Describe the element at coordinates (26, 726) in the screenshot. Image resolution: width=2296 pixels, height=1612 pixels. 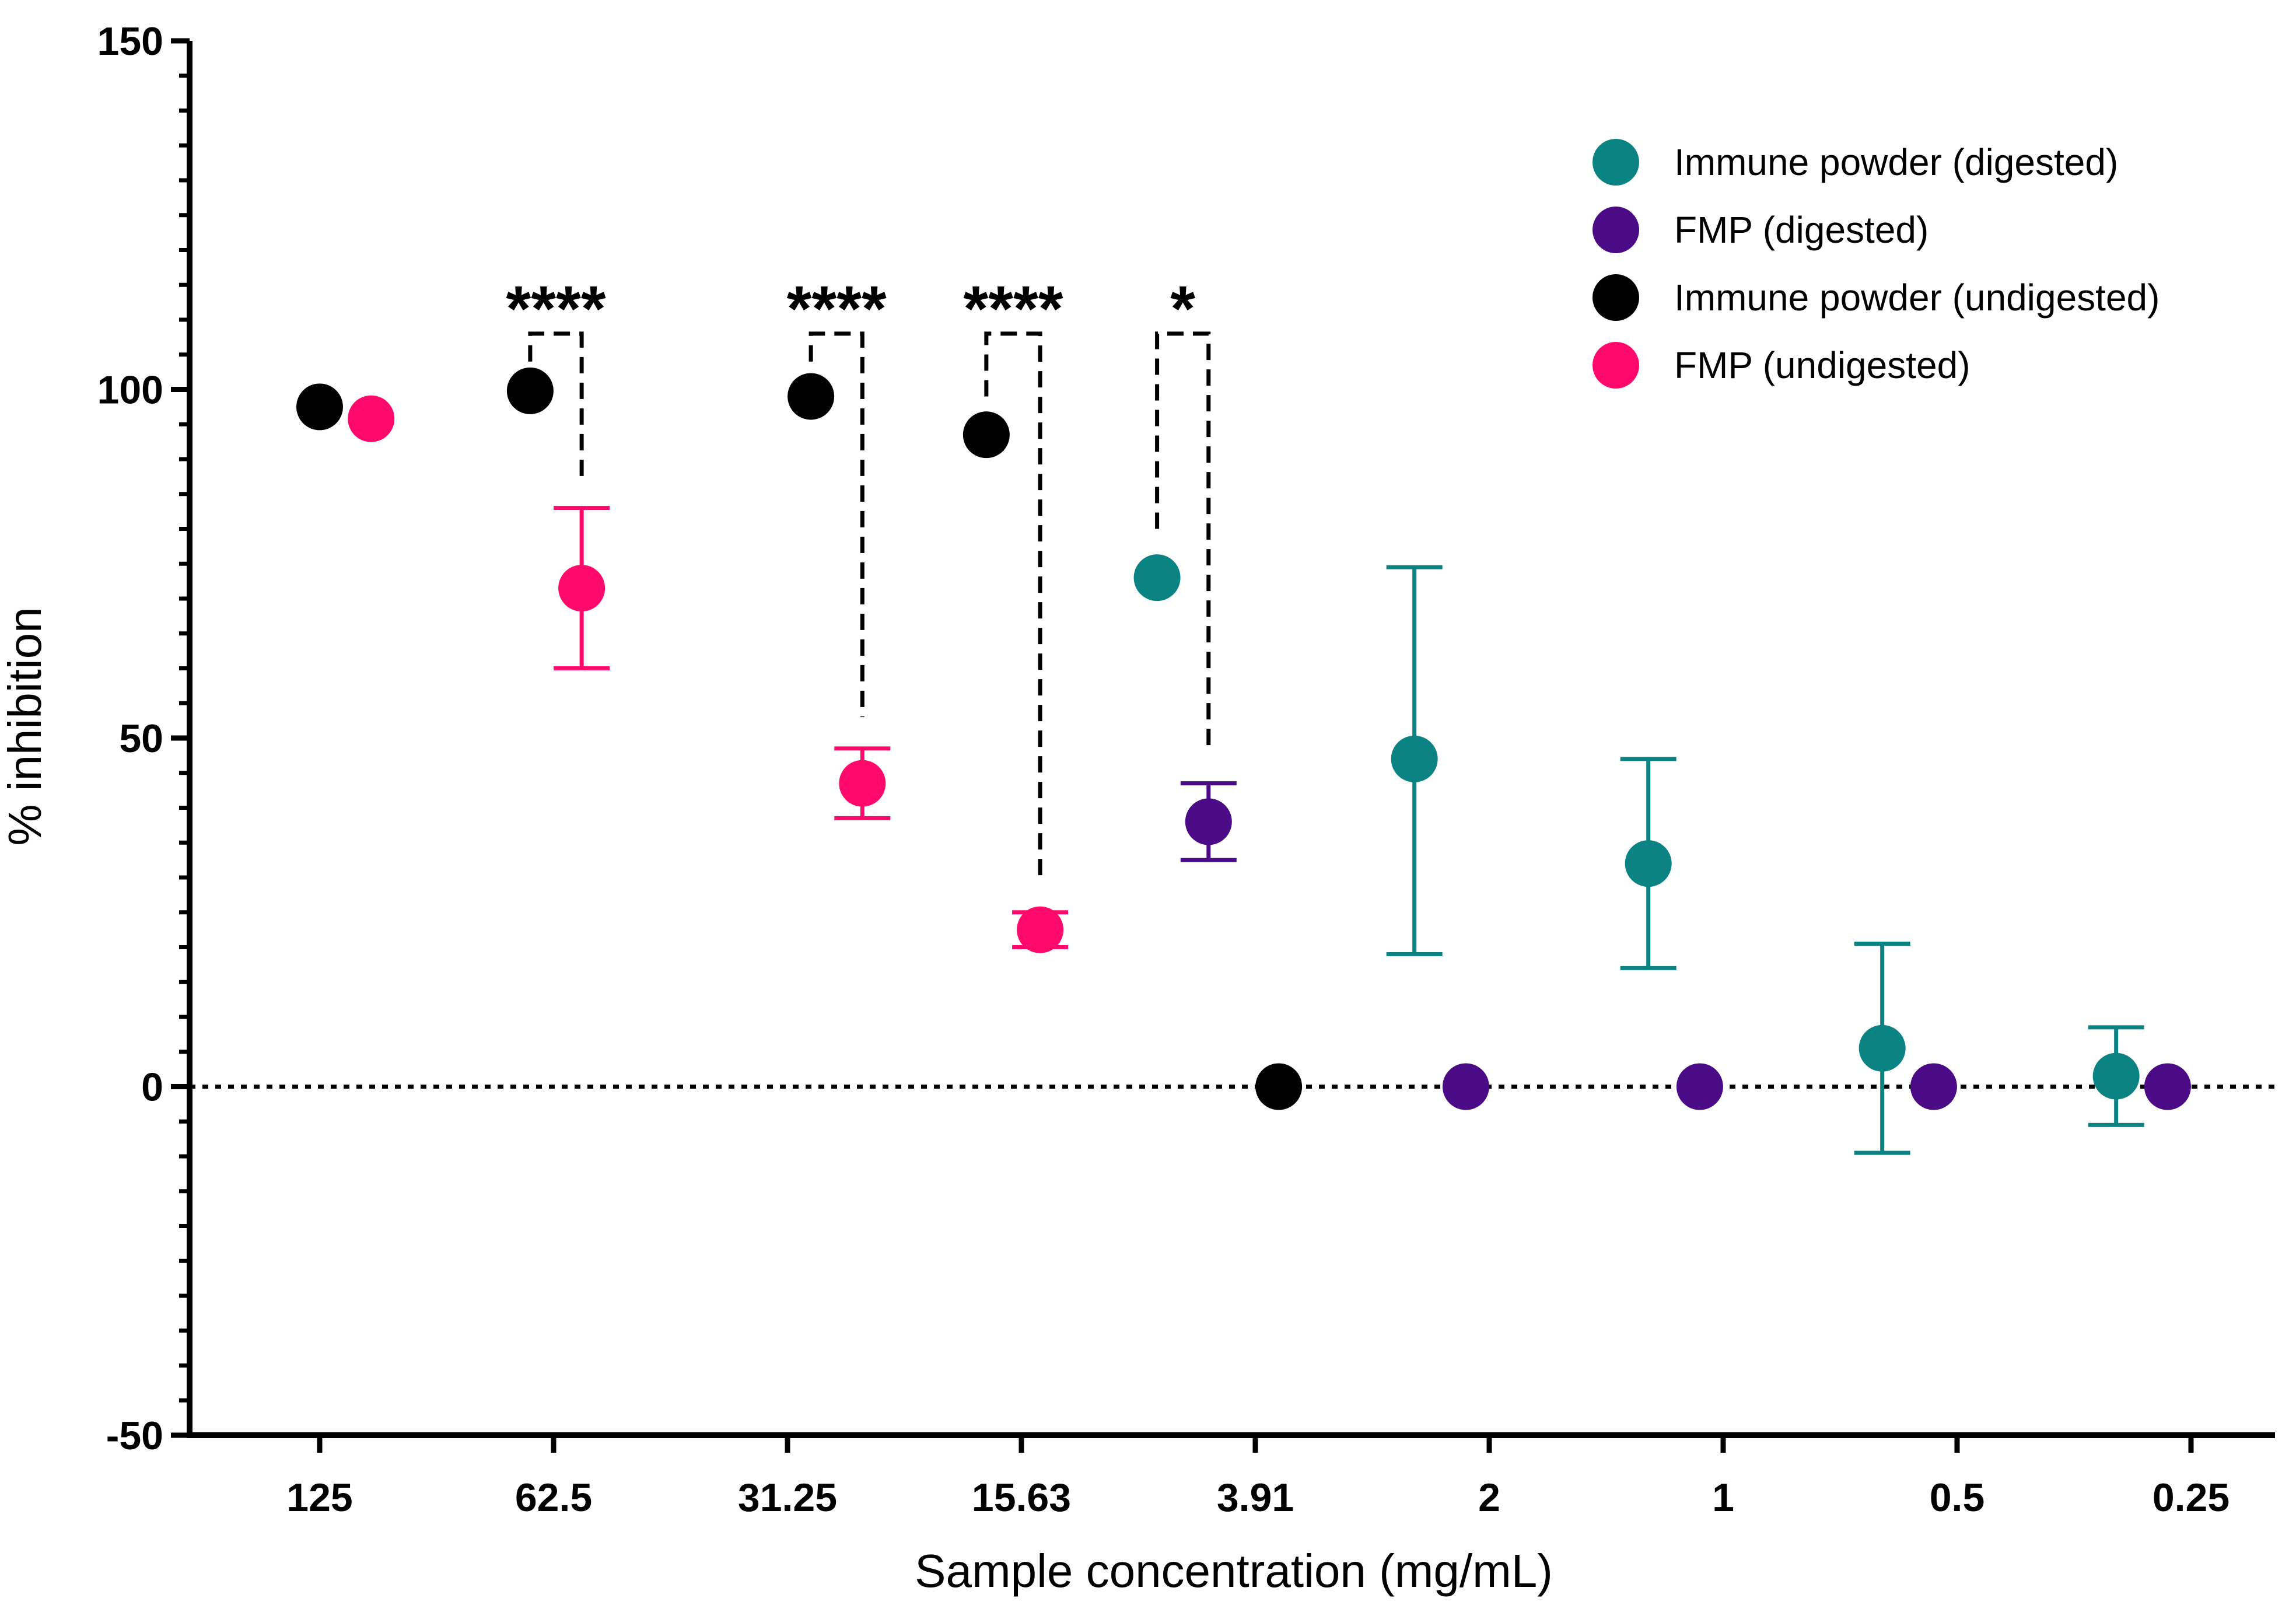
I see `y-axis-title: % inhibition` at that location.